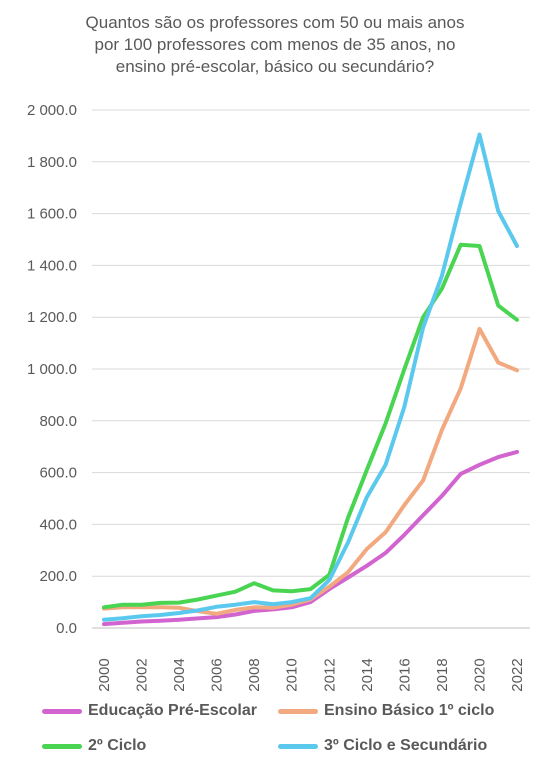 This screenshot has height=774, width=550. What do you see at coordinates (52, 110) in the screenshot?
I see `y-tick-label: 2 000.0` at bounding box center [52, 110].